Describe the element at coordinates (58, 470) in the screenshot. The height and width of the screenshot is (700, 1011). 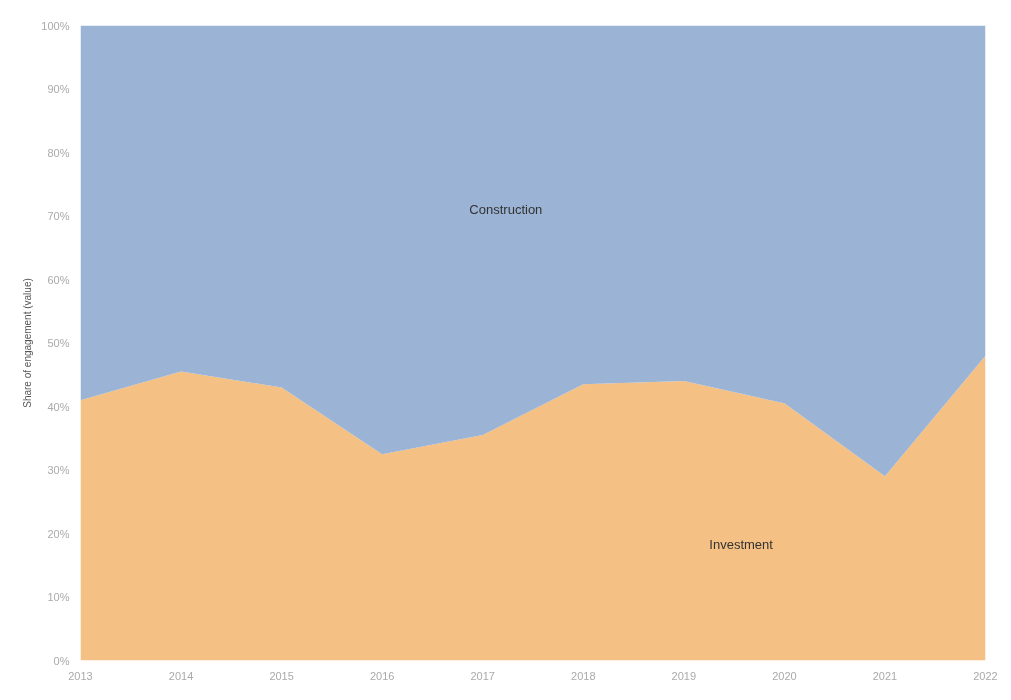
I see `y-tick-label: 30%` at that location.